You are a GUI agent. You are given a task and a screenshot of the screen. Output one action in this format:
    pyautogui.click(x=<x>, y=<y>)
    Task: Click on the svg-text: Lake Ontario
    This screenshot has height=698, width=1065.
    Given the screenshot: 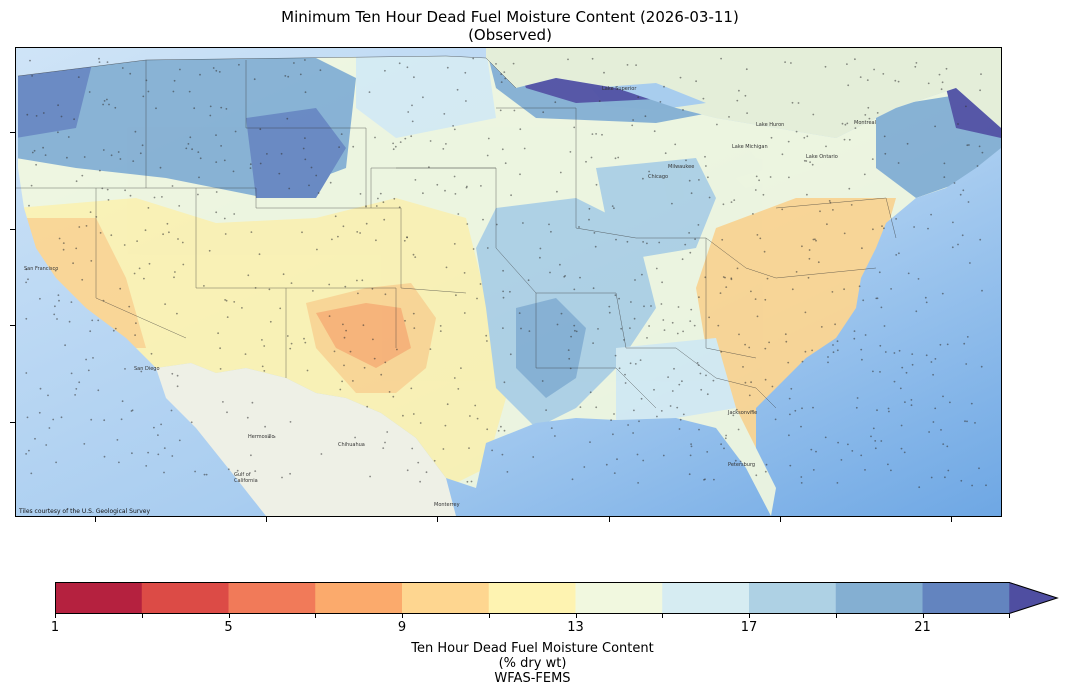 What is the action you would take?
    pyautogui.click(x=822, y=157)
    